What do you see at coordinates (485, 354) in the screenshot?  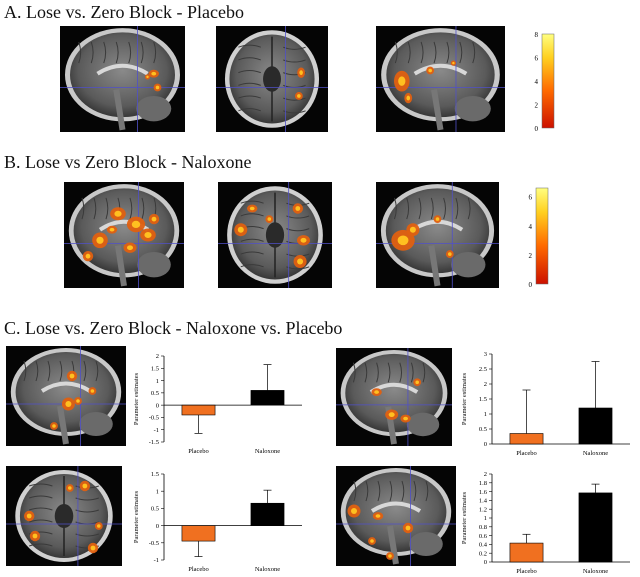 I see `y-tick-label: 3` at bounding box center [485, 354].